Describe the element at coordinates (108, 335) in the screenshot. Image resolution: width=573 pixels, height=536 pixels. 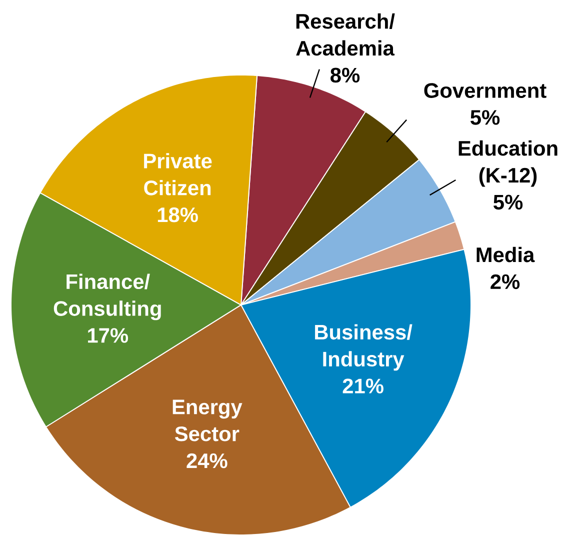
I see `data-label: 17%` at that location.